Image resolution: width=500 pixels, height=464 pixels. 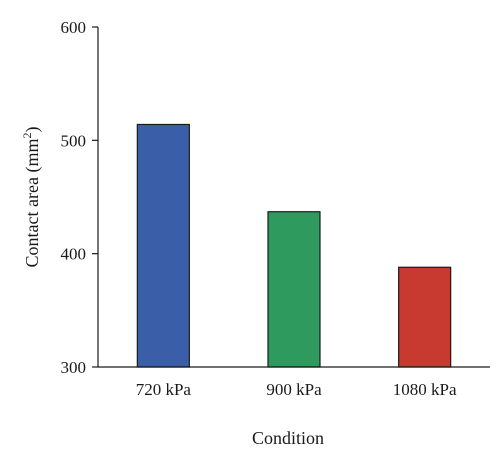 What do you see at coordinates (32, 130) in the screenshot?
I see `y-axis-title-close: )` at bounding box center [32, 130].